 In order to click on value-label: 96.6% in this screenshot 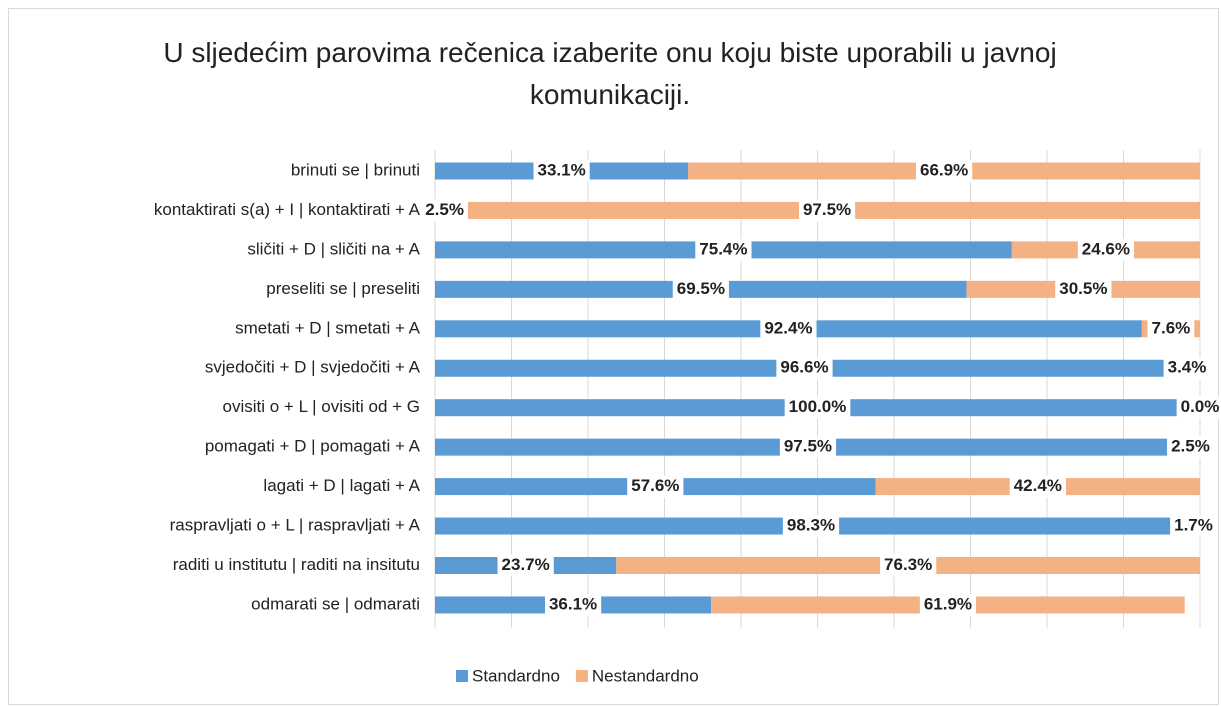, I will do `click(804, 367)`.